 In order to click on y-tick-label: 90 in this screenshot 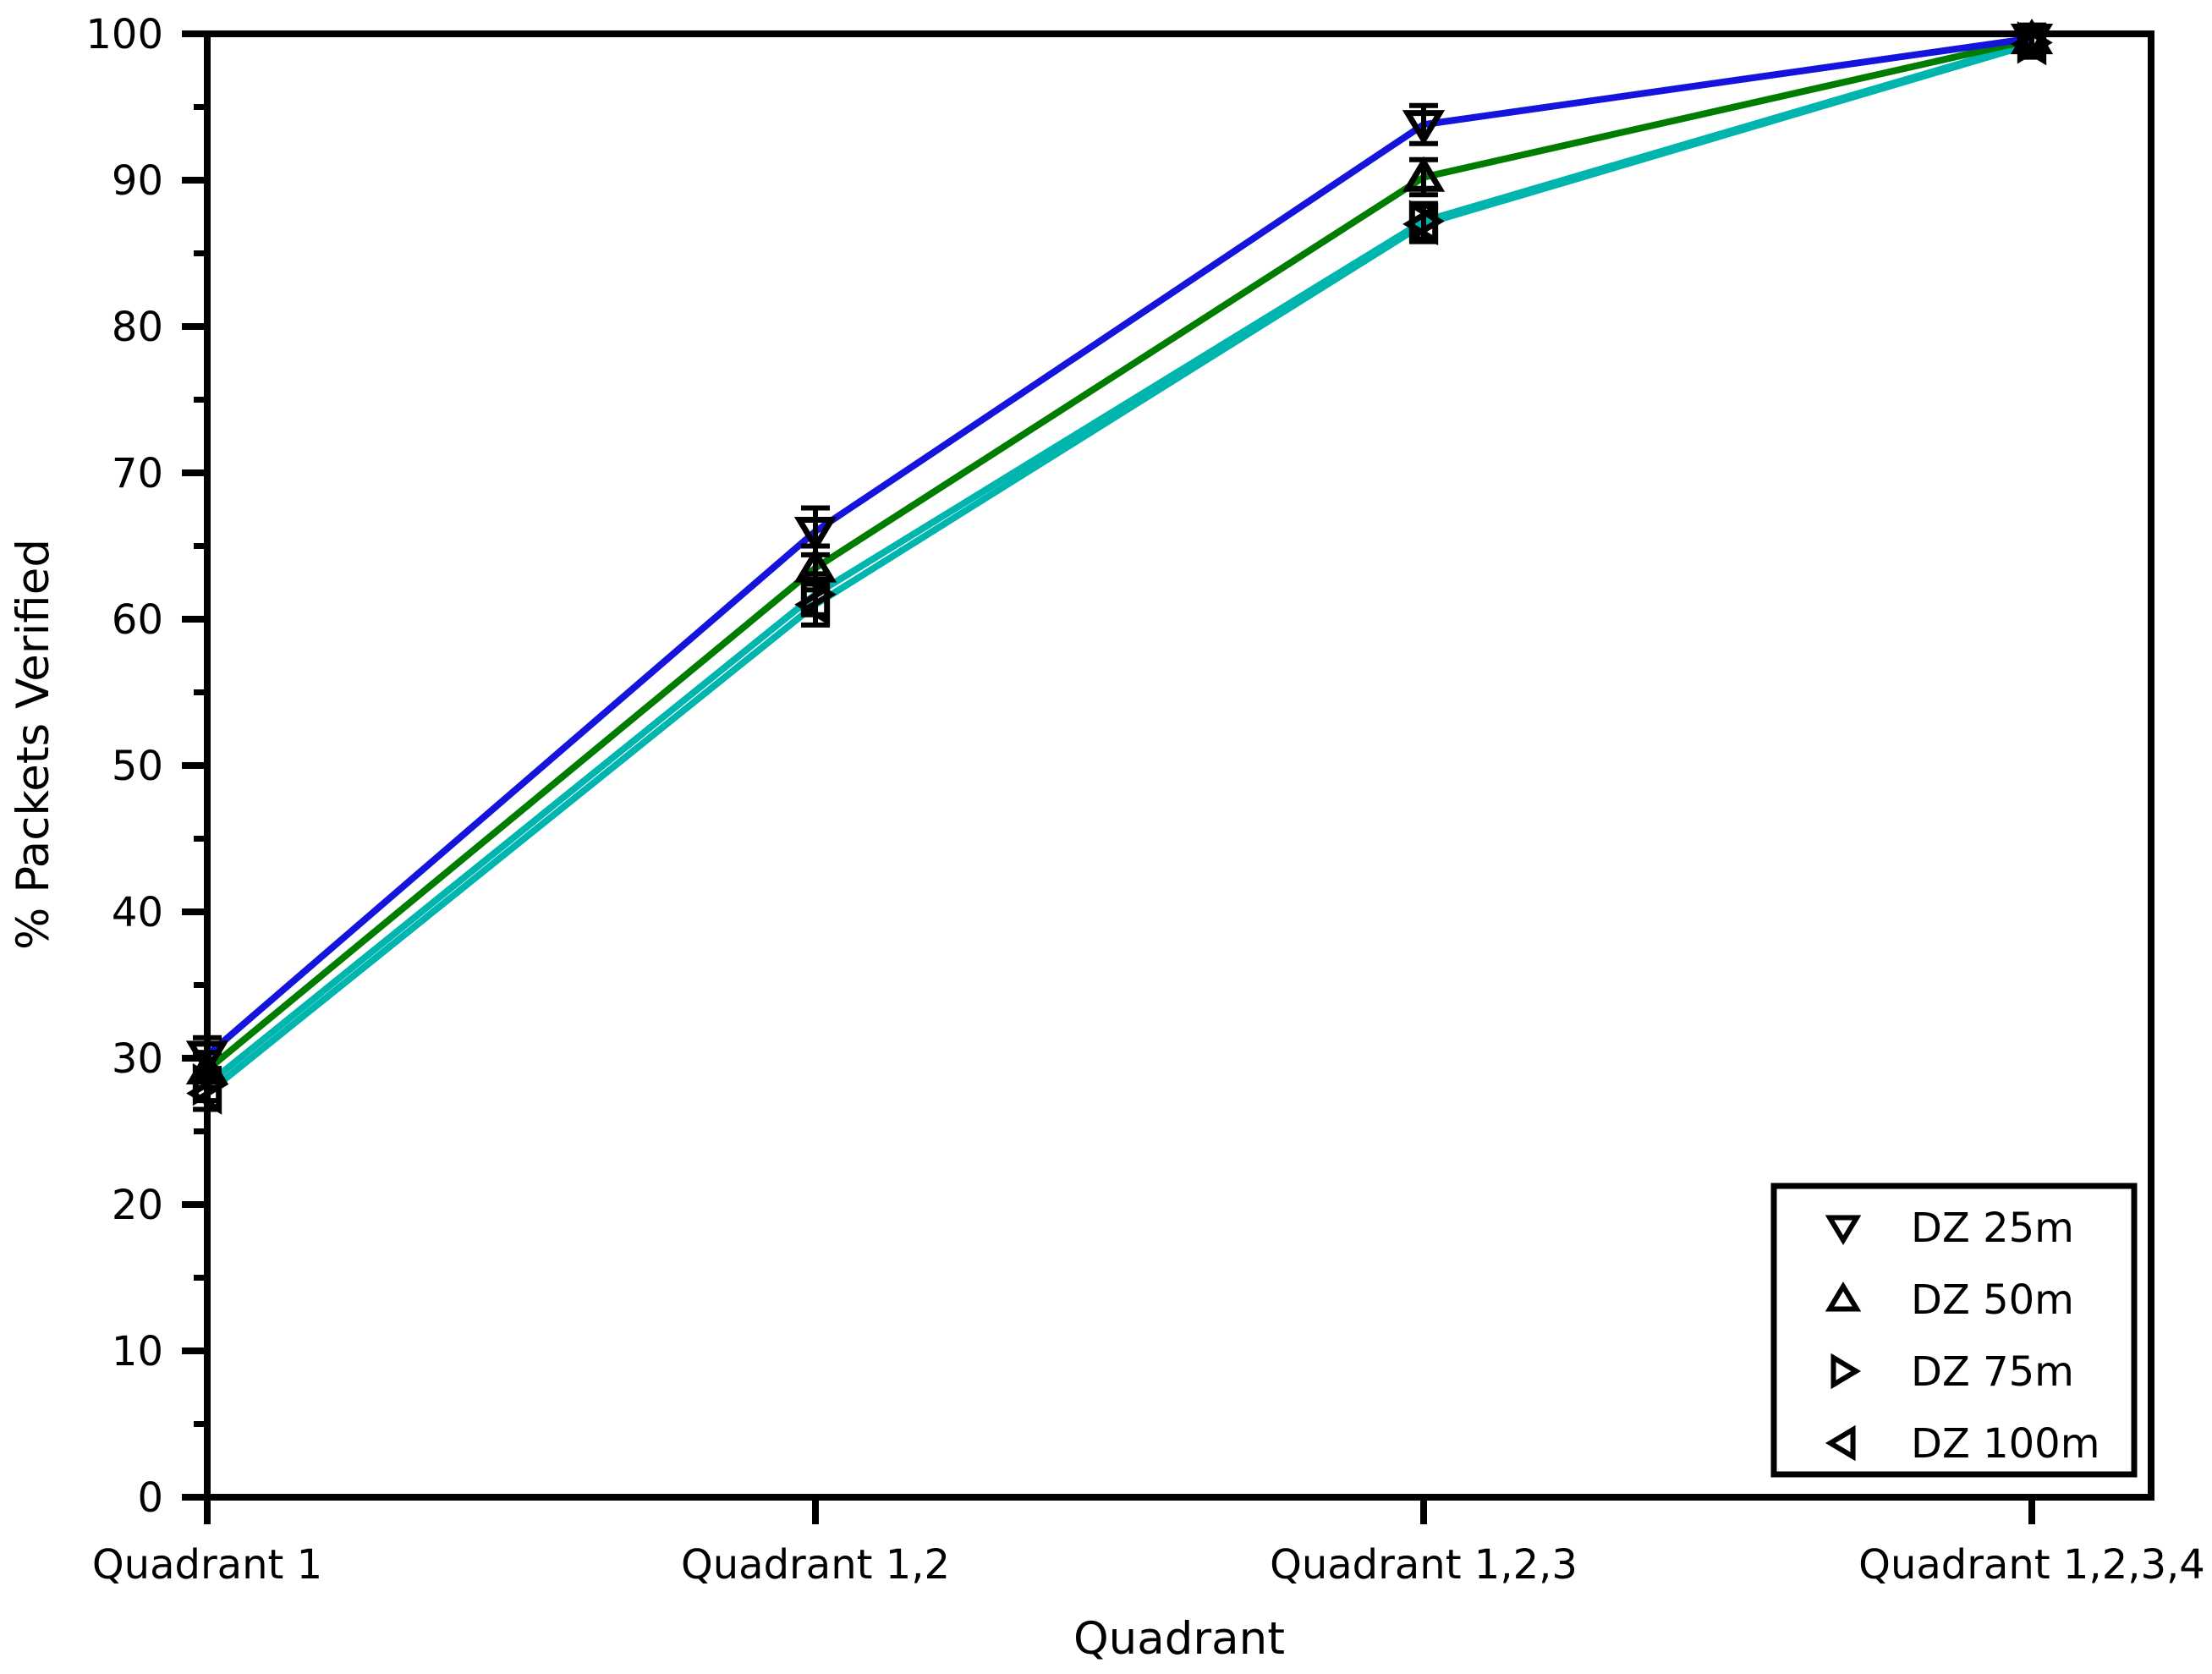, I will do `click(137, 181)`.